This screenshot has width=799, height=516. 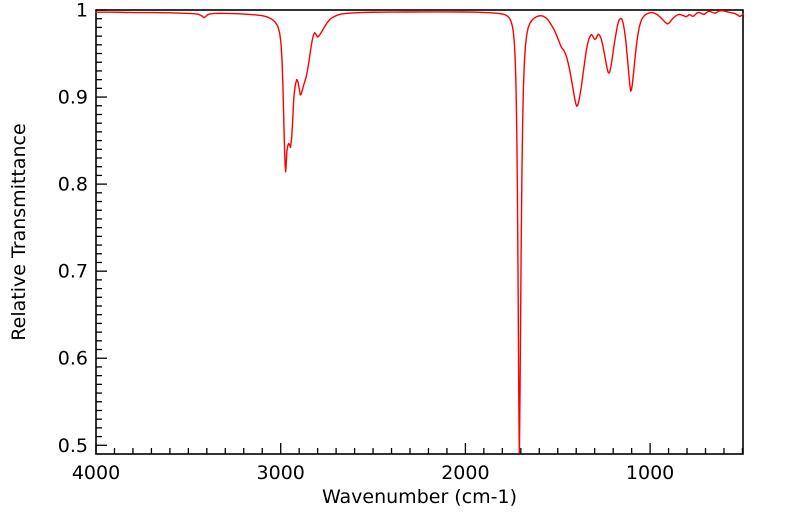 What do you see at coordinates (650, 473) in the screenshot?
I see `x-tick-label: 1000` at bounding box center [650, 473].